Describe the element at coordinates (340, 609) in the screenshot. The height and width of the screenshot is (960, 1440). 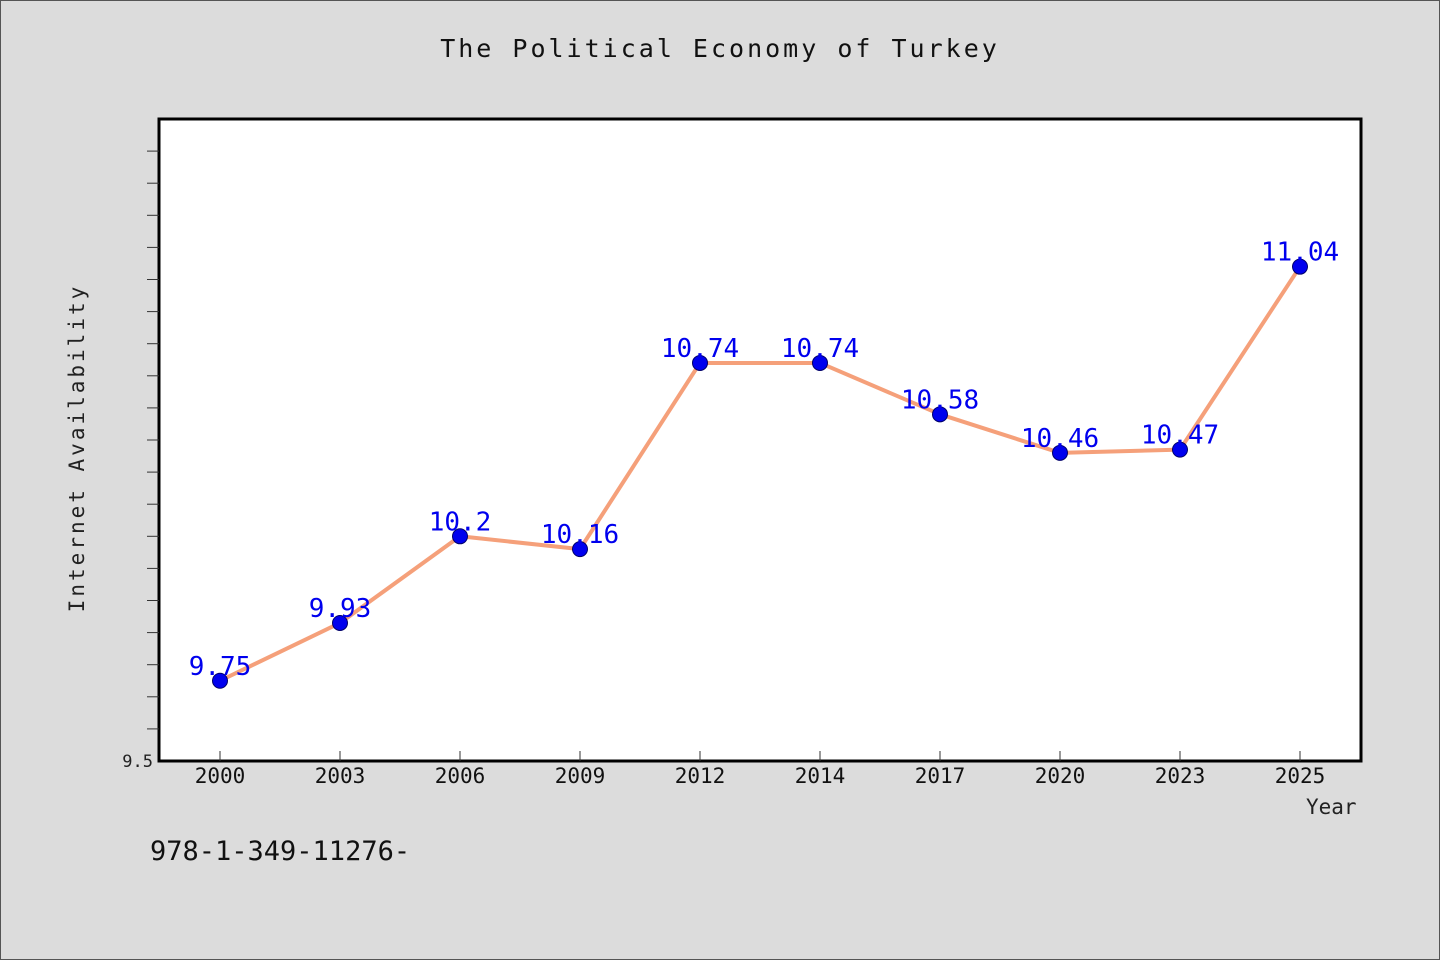
I see `data-label: 9.93` at that location.